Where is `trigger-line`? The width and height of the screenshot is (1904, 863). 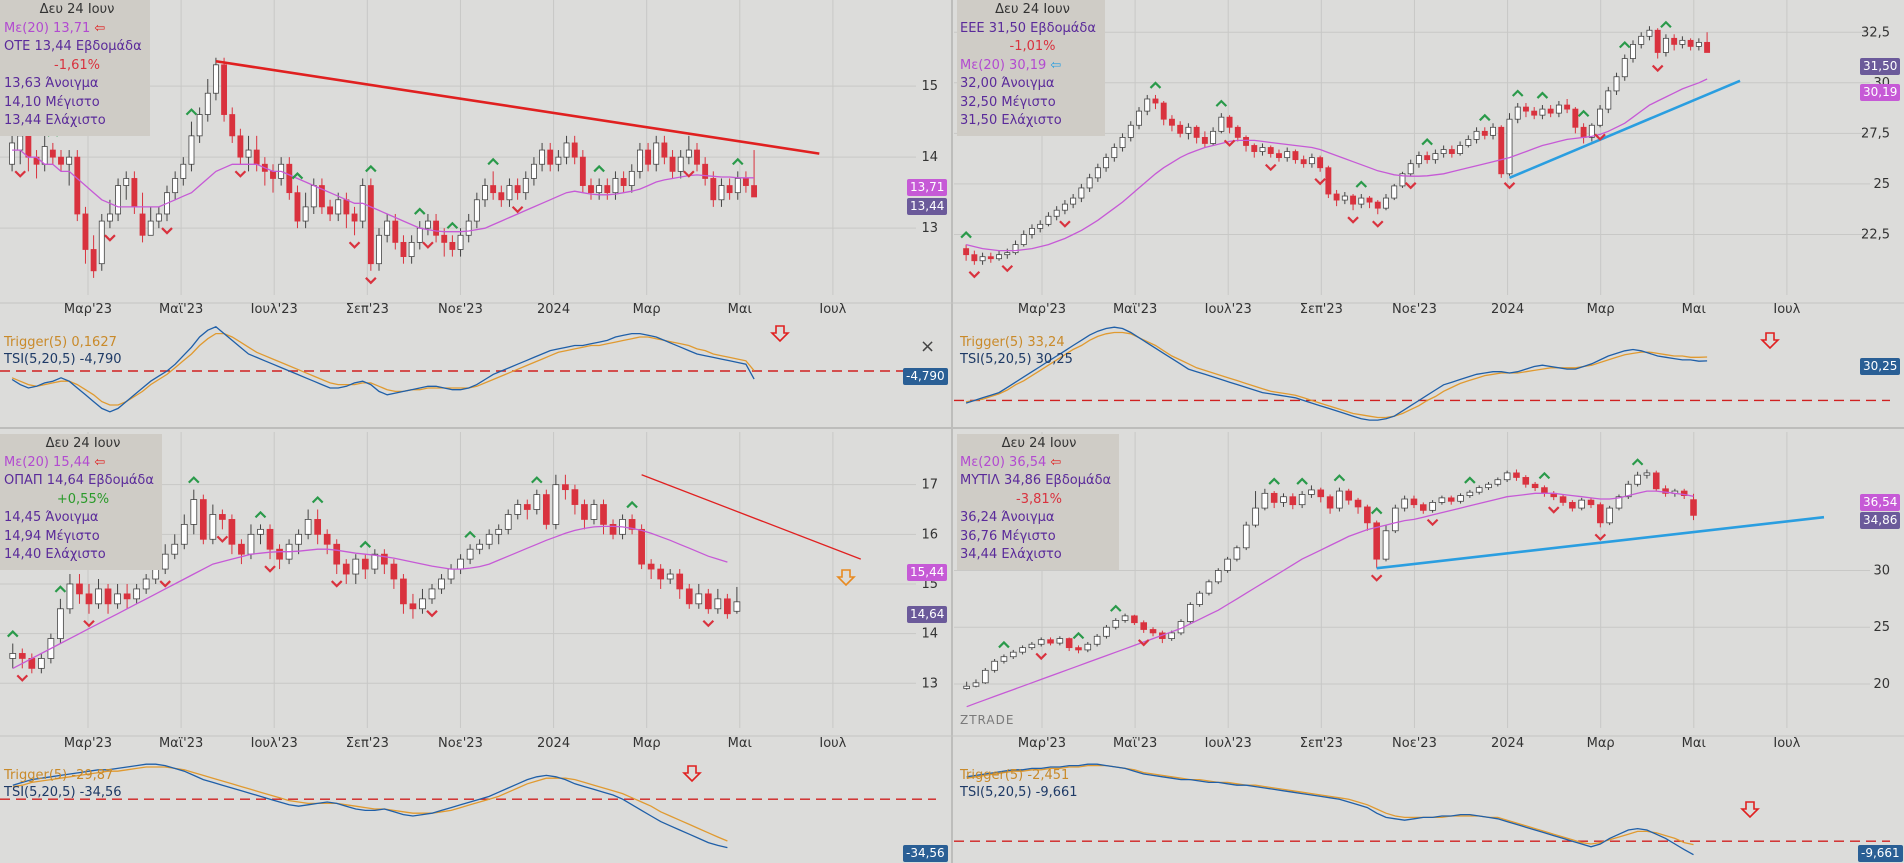
trigger-line is located at coordinates (1330, 805).